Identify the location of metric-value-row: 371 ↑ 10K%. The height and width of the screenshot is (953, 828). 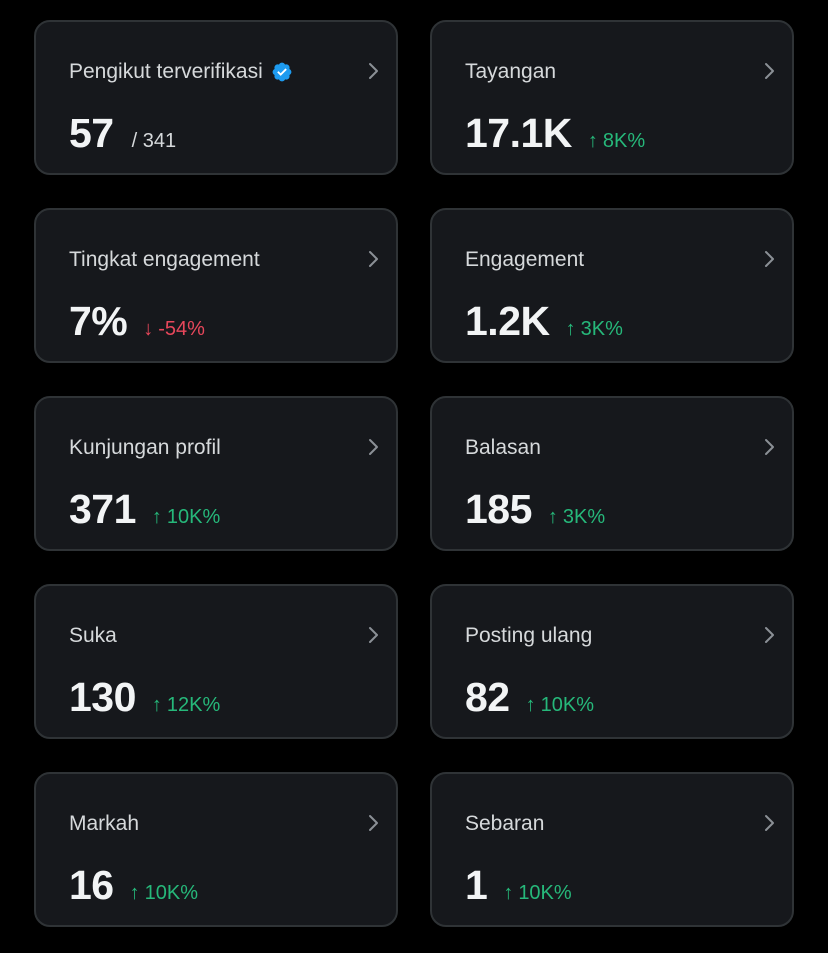
(144, 509).